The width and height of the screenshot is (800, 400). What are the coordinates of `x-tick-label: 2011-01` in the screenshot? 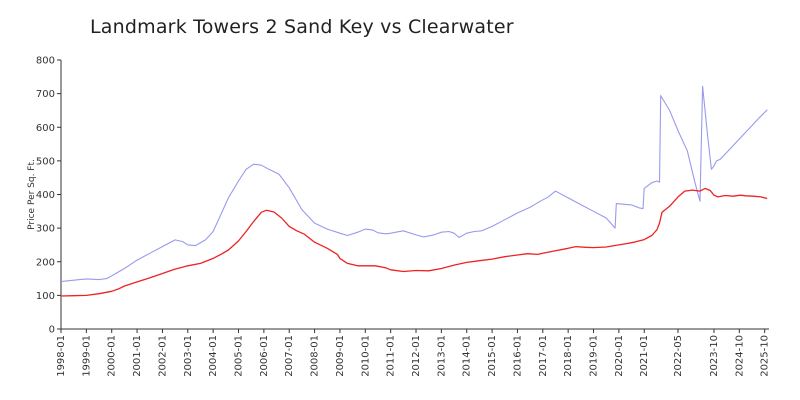 It's located at (391, 356).